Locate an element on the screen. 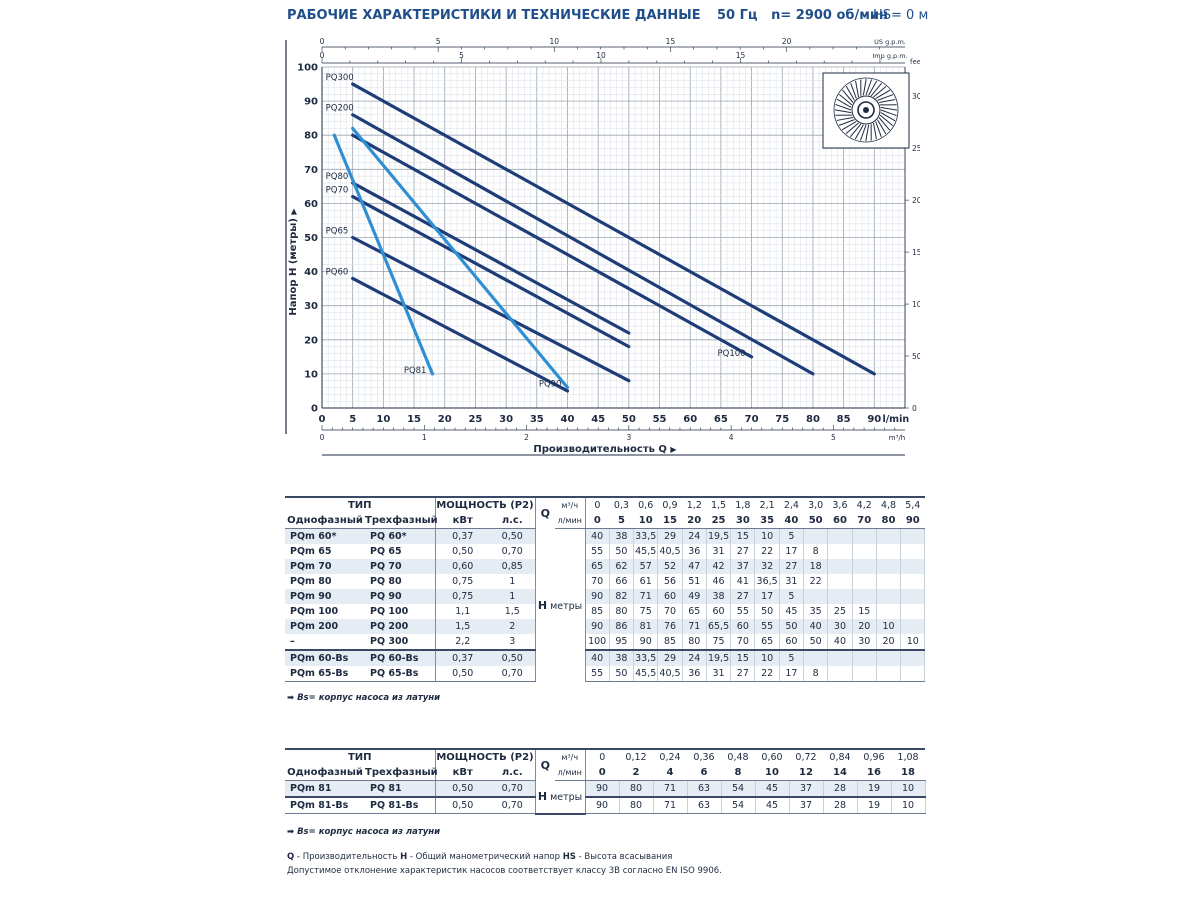 This screenshot has width=1200, height=900. m3h-value: 0,3 is located at coordinates (621, 504).